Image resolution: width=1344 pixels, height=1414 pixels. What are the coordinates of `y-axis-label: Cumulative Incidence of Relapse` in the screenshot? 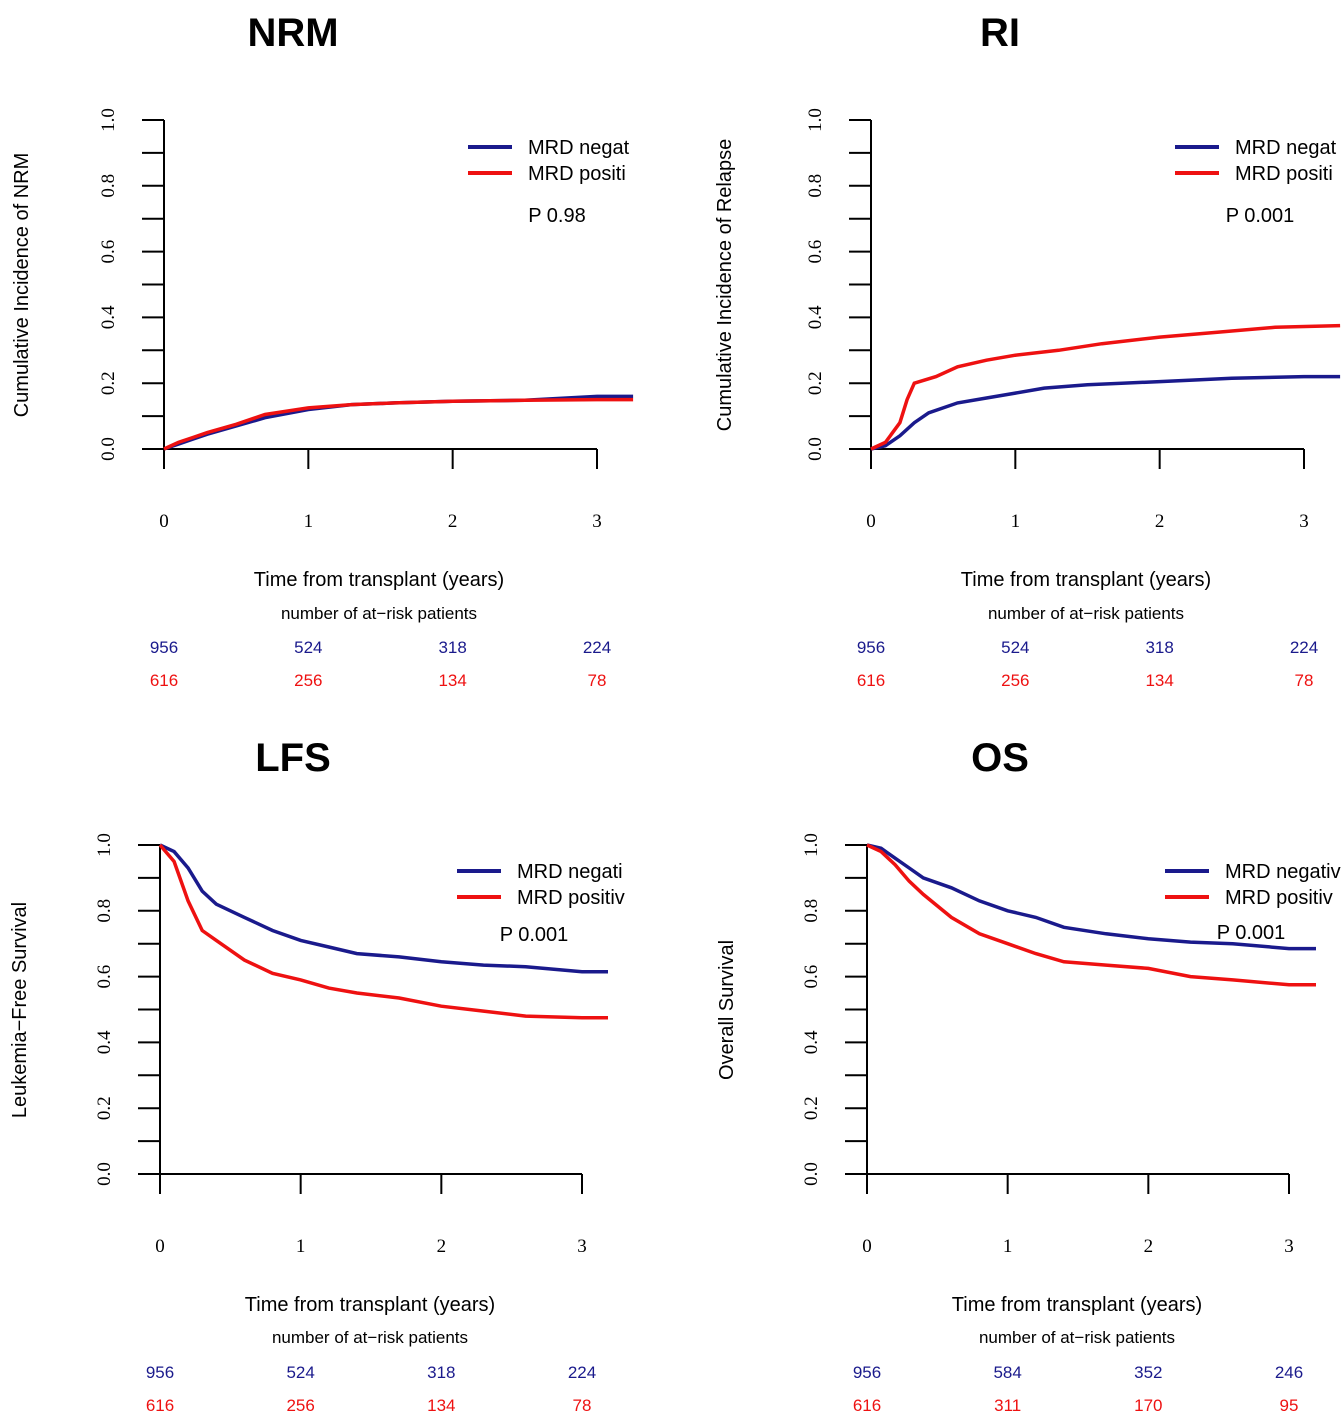 It's located at (725, 285).